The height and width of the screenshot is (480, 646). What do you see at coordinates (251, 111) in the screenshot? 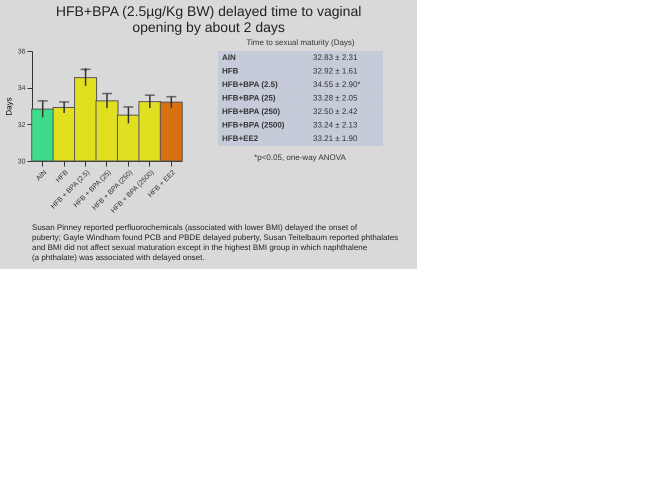
I see `text: HFB+BPA (250)` at bounding box center [251, 111].